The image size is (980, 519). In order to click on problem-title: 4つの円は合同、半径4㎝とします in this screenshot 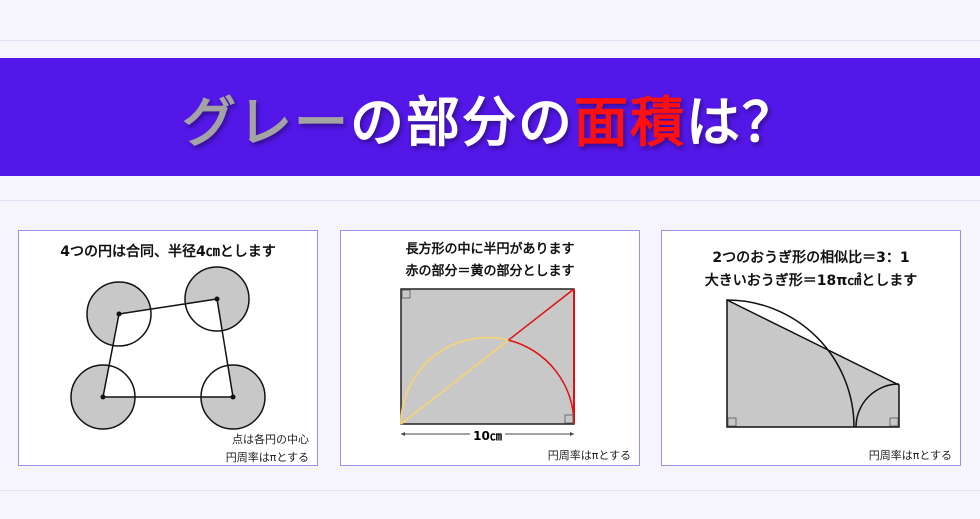, I will do `click(168, 252)`.